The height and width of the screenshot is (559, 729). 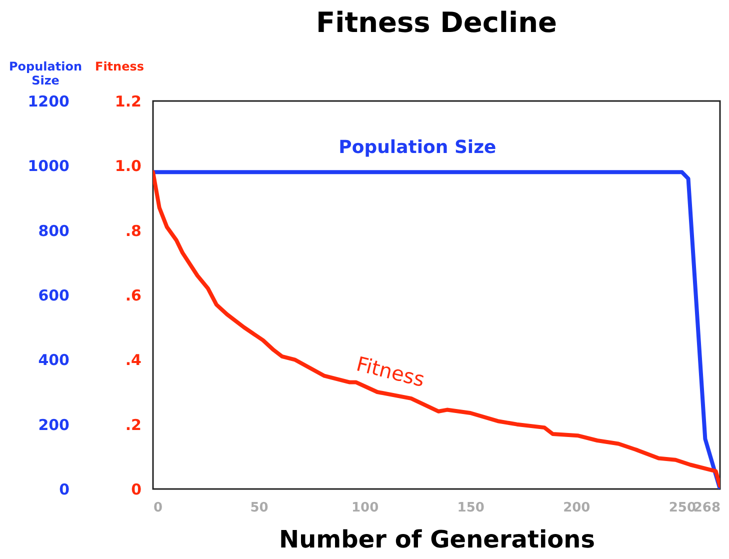 I want to click on y-tick-label: 1000, so click(x=49, y=166).